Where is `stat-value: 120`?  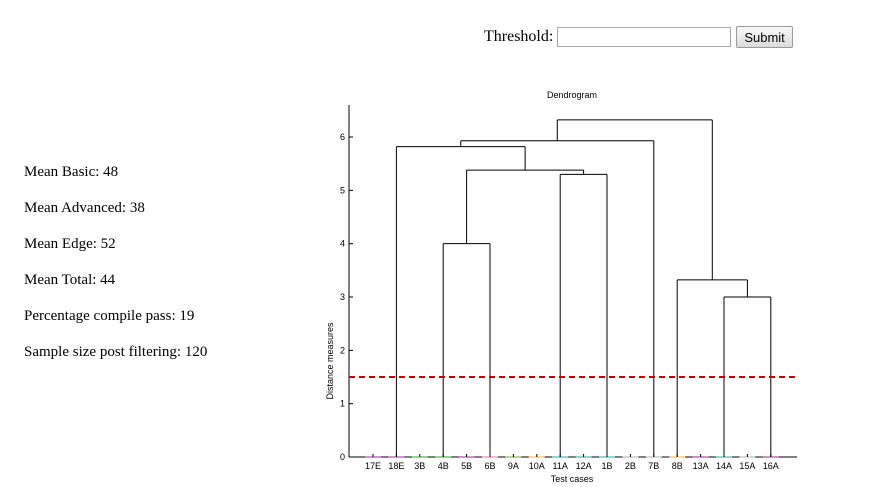 stat-value: 120 is located at coordinates (196, 352).